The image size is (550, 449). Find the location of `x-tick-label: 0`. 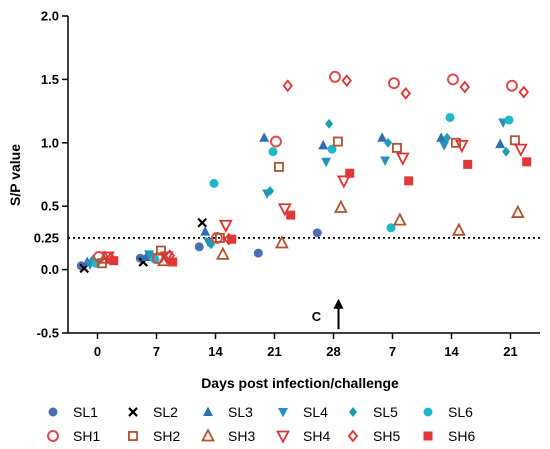

x-tick-label: 0 is located at coordinates (97, 351).